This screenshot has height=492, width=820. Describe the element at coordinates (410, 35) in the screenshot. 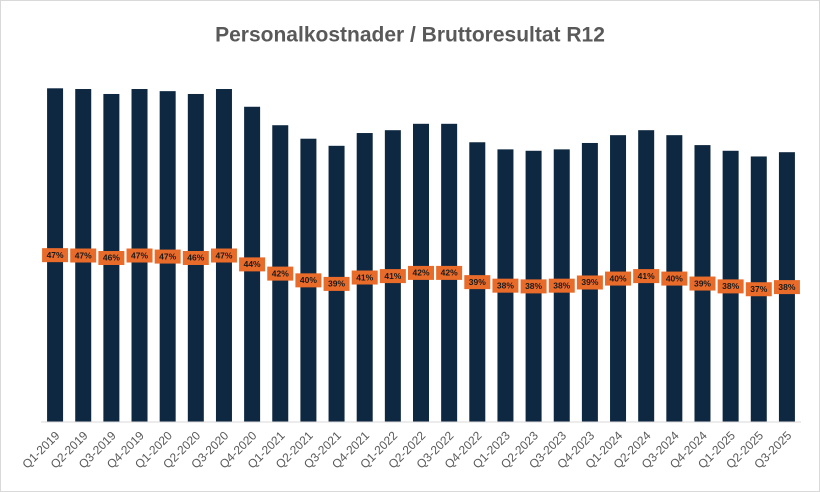

I see `chart-title: Personalkostnader / Bruttoresultat R12` at that location.